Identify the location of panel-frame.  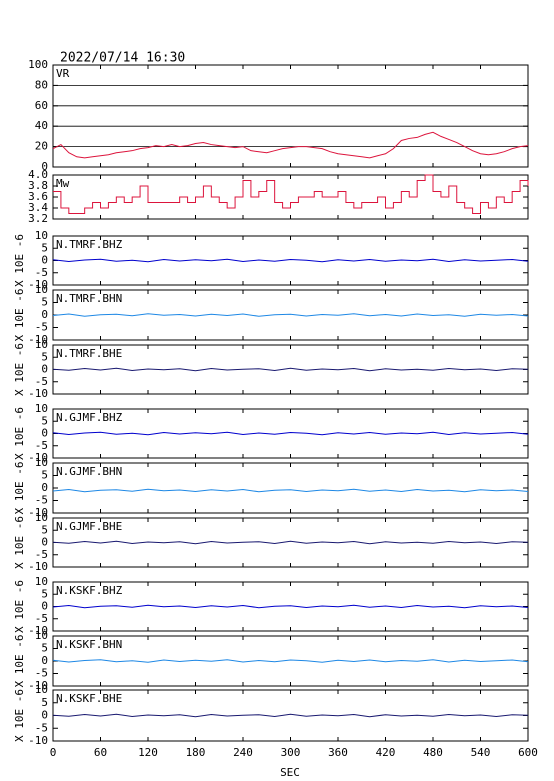
(290, 488).